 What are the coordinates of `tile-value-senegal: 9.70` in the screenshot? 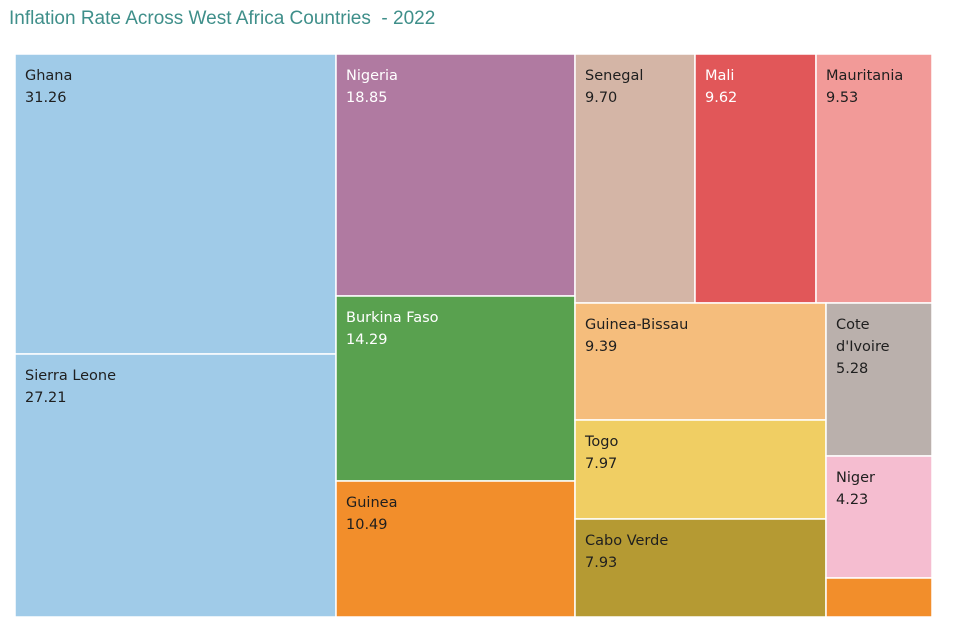 It's located at (601, 98).